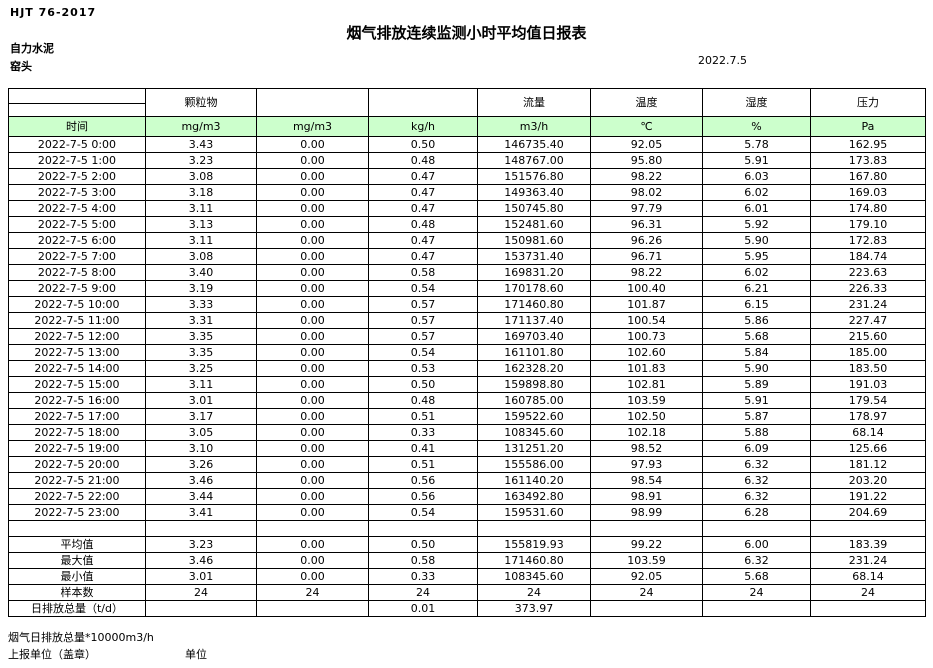 Image resolution: width=933 pixels, height=668 pixels. Describe the element at coordinates (201, 102) in the screenshot. I see `header-particulate: 颗粒物` at that location.